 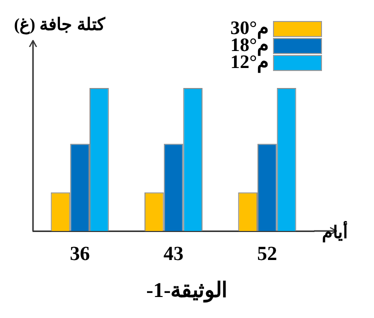 What do you see at coordinates (249, 28) in the screenshot?
I see `legend-label: 30°م` at bounding box center [249, 28].